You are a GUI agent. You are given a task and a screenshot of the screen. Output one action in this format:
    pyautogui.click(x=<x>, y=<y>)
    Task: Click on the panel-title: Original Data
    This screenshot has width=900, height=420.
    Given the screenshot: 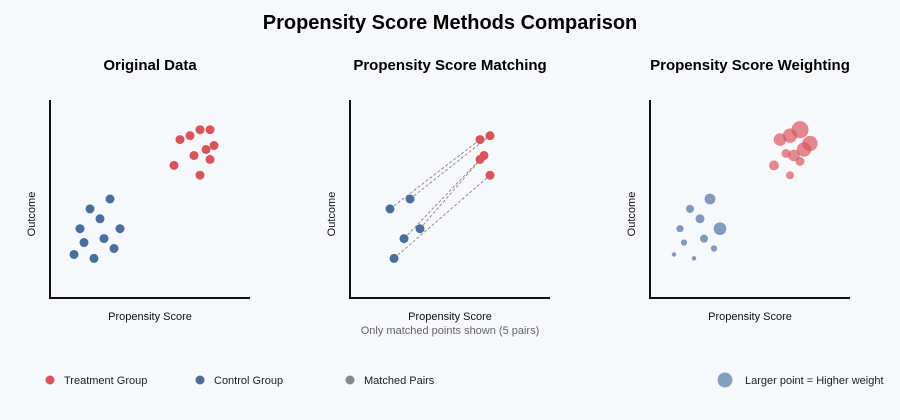 What is the action you would take?
    pyautogui.click(x=150, y=65)
    